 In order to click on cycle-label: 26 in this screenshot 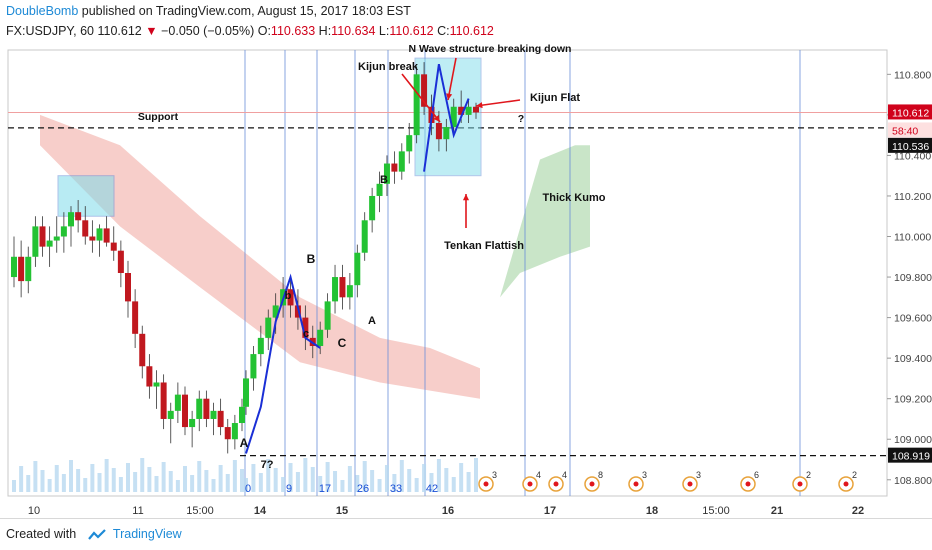, I will do `click(363, 489)`.